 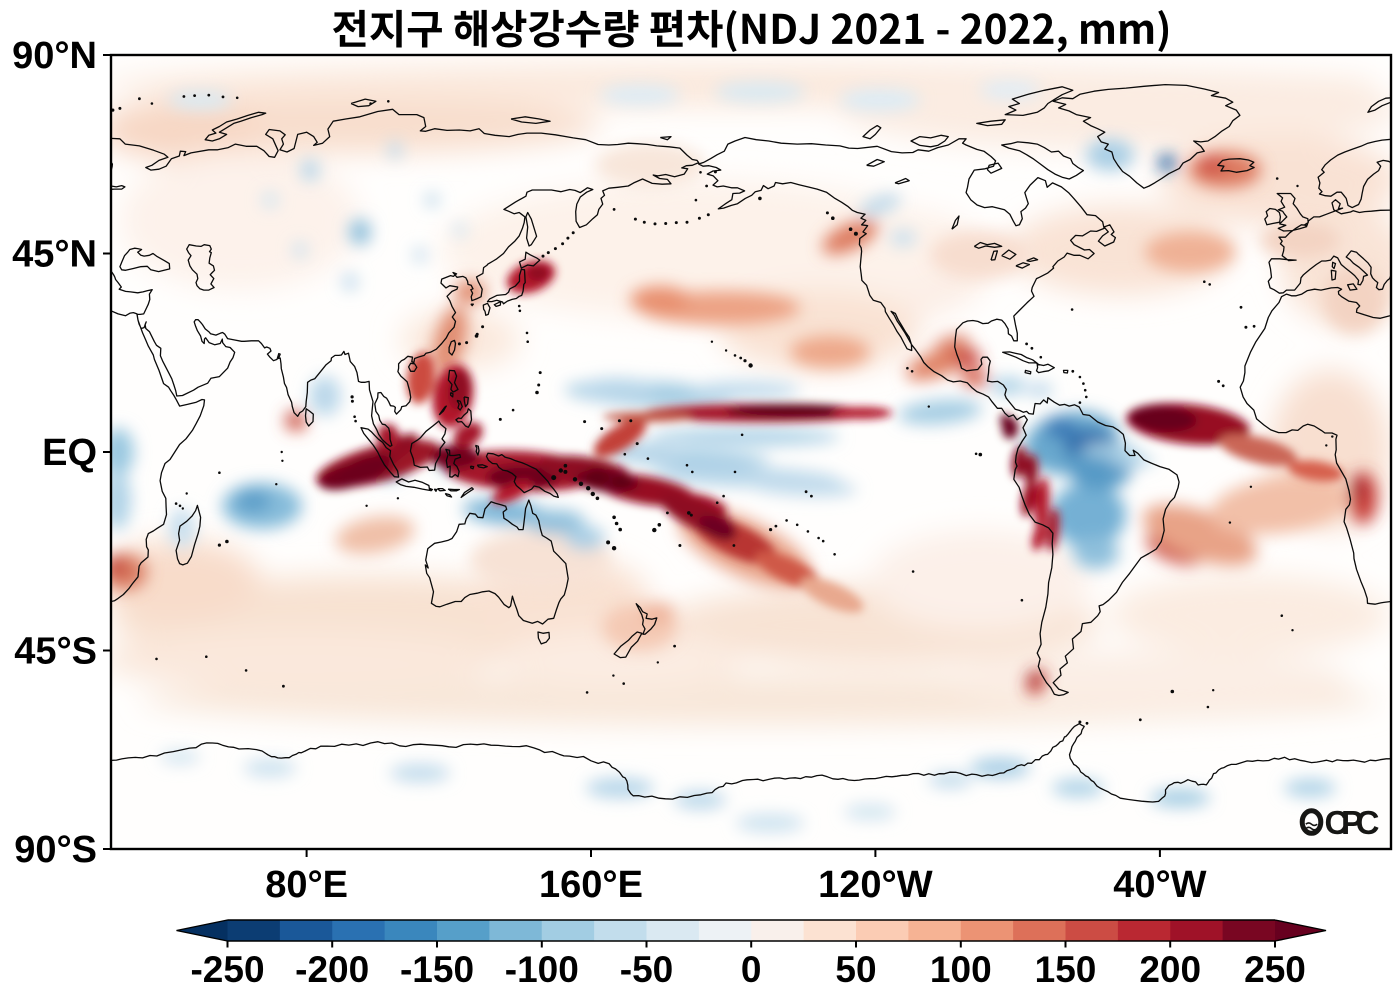 I want to click on svg-text: 200, so click(x=1170, y=969).